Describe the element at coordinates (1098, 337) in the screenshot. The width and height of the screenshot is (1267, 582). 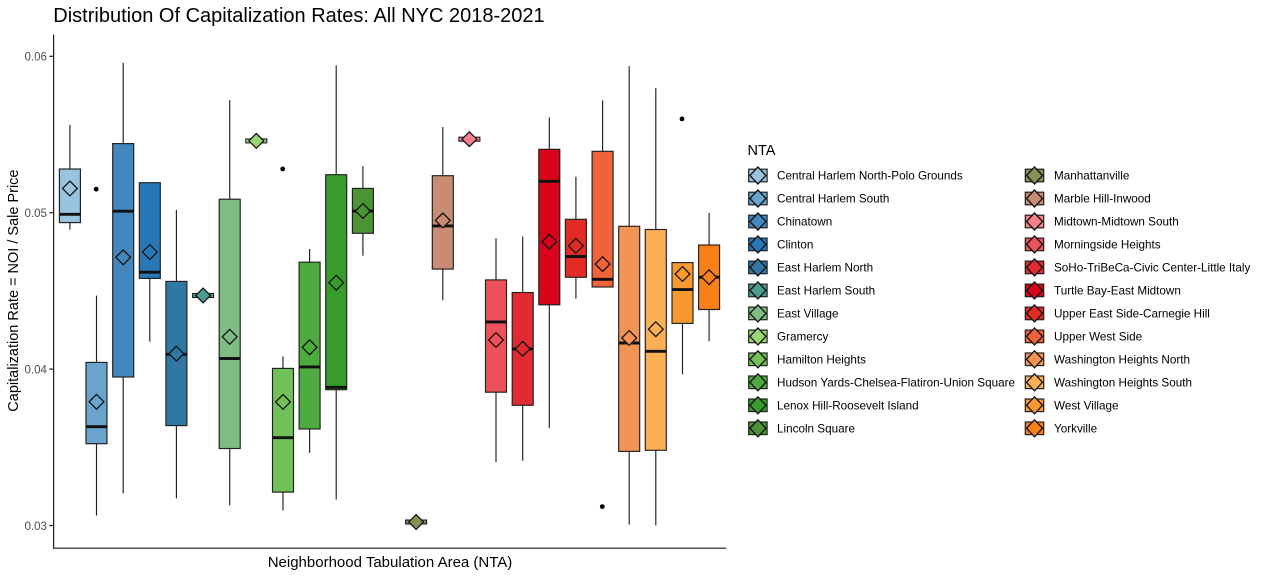
I see `svg-text: Upper West Side` at that location.